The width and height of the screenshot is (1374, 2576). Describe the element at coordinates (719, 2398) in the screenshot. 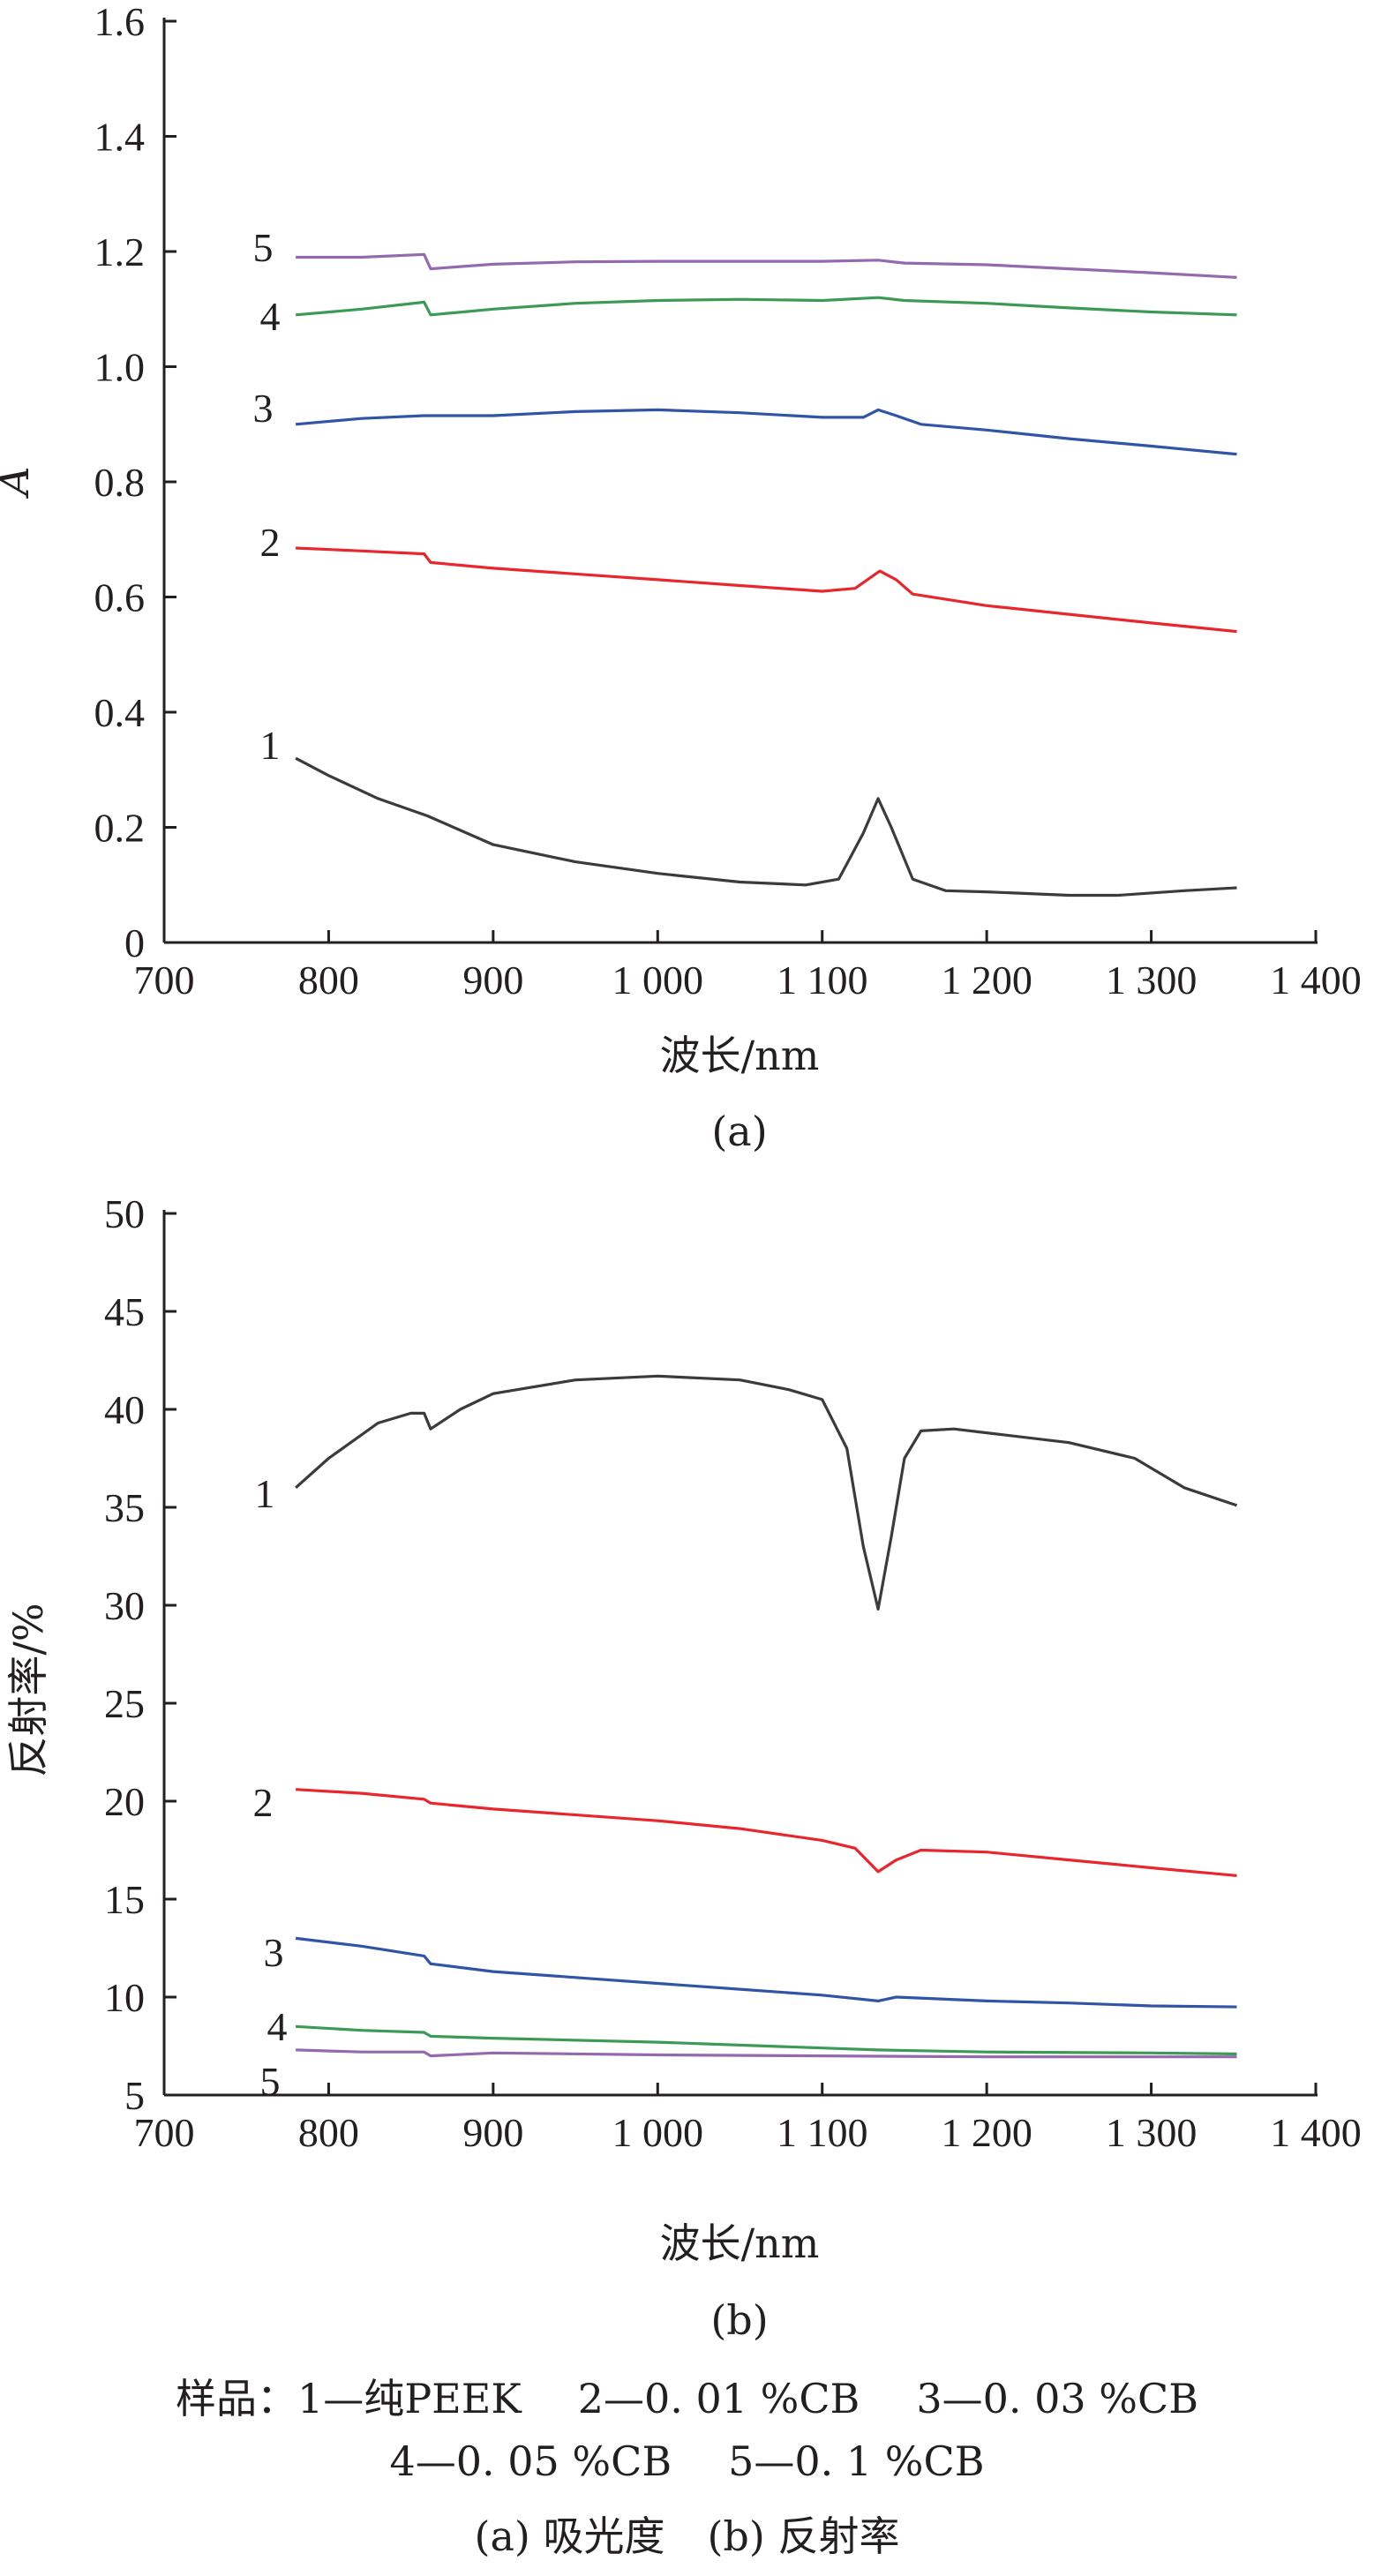

I see `caption-sample-2: 2—0. 01 %CB` at that location.